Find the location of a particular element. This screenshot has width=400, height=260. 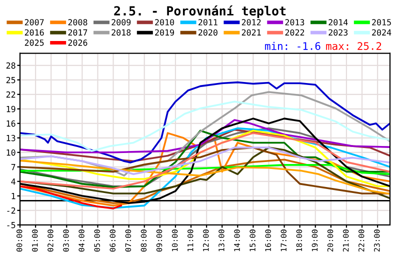

y-tick-label: 16 is located at coordinates (11, 123).